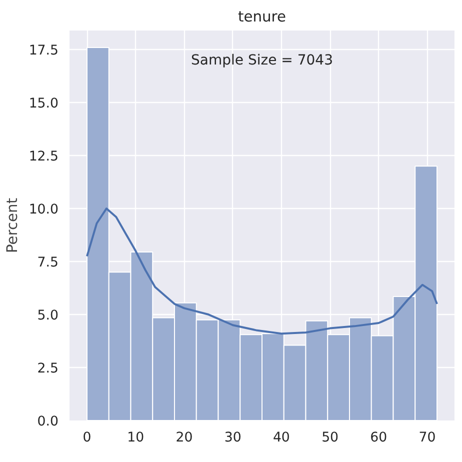 The height and width of the screenshot is (462, 462). I want to click on x-tick-label: 70, so click(427, 438).